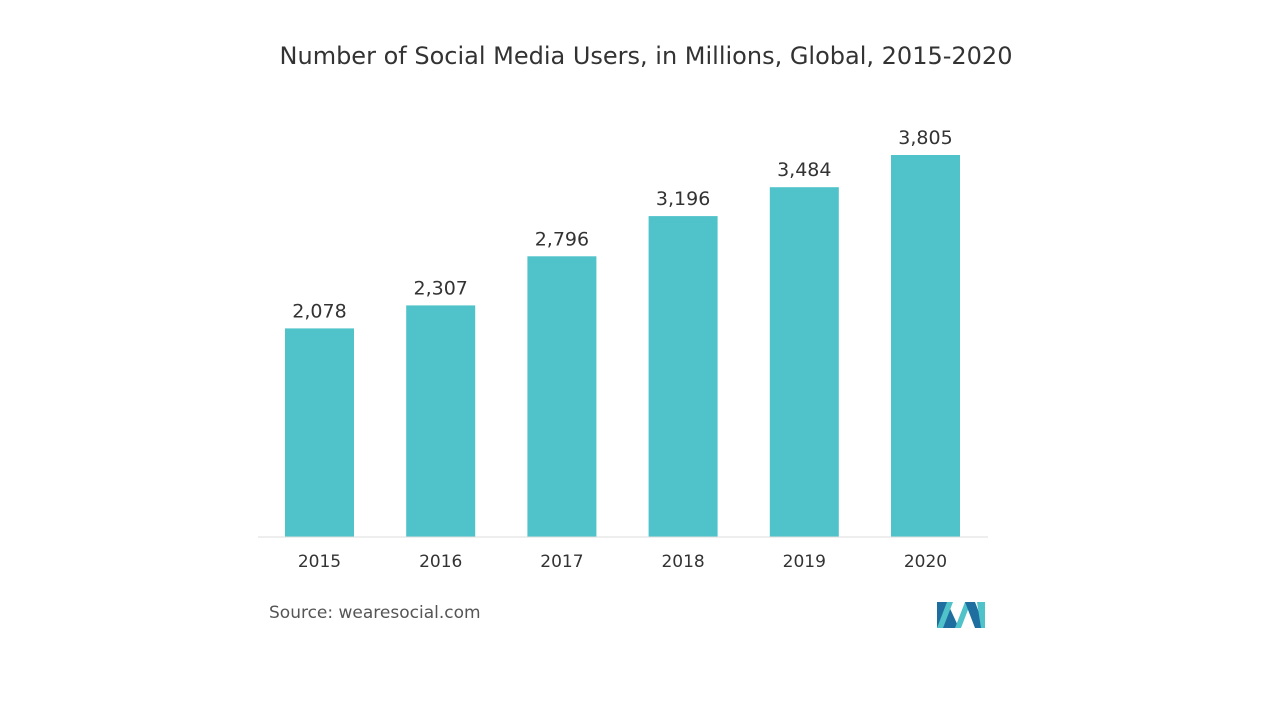 Image resolution: width=1280 pixels, height=720 pixels. I want to click on x-tick-label-2017: 2017, so click(561, 562).